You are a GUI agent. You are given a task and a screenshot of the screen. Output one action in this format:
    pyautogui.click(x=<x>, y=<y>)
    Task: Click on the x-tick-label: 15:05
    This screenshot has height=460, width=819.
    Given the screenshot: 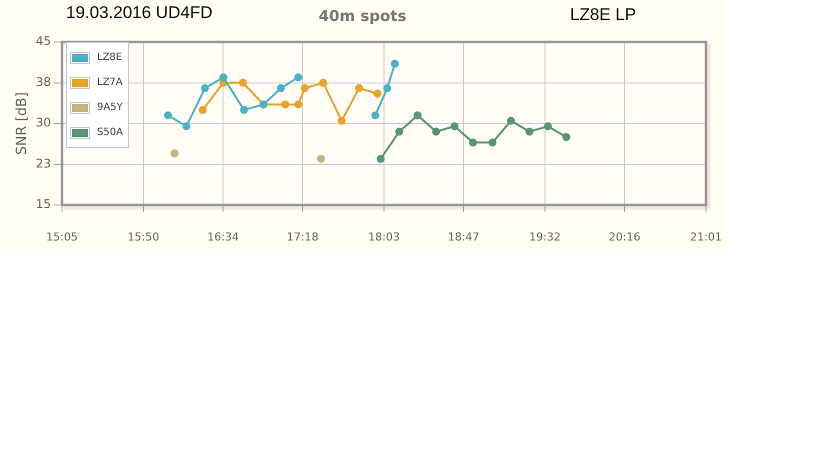 What is the action you would take?
    pyautogui.click(x=62, y=237)
    